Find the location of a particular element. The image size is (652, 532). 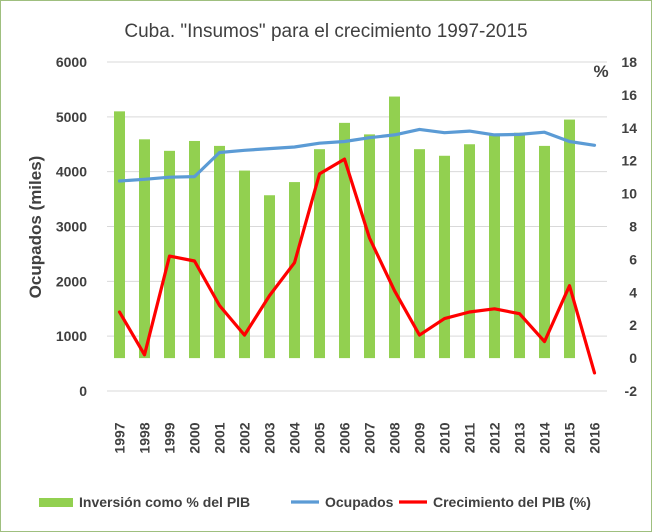

bar-2004 is located at coordinates (294, 270).